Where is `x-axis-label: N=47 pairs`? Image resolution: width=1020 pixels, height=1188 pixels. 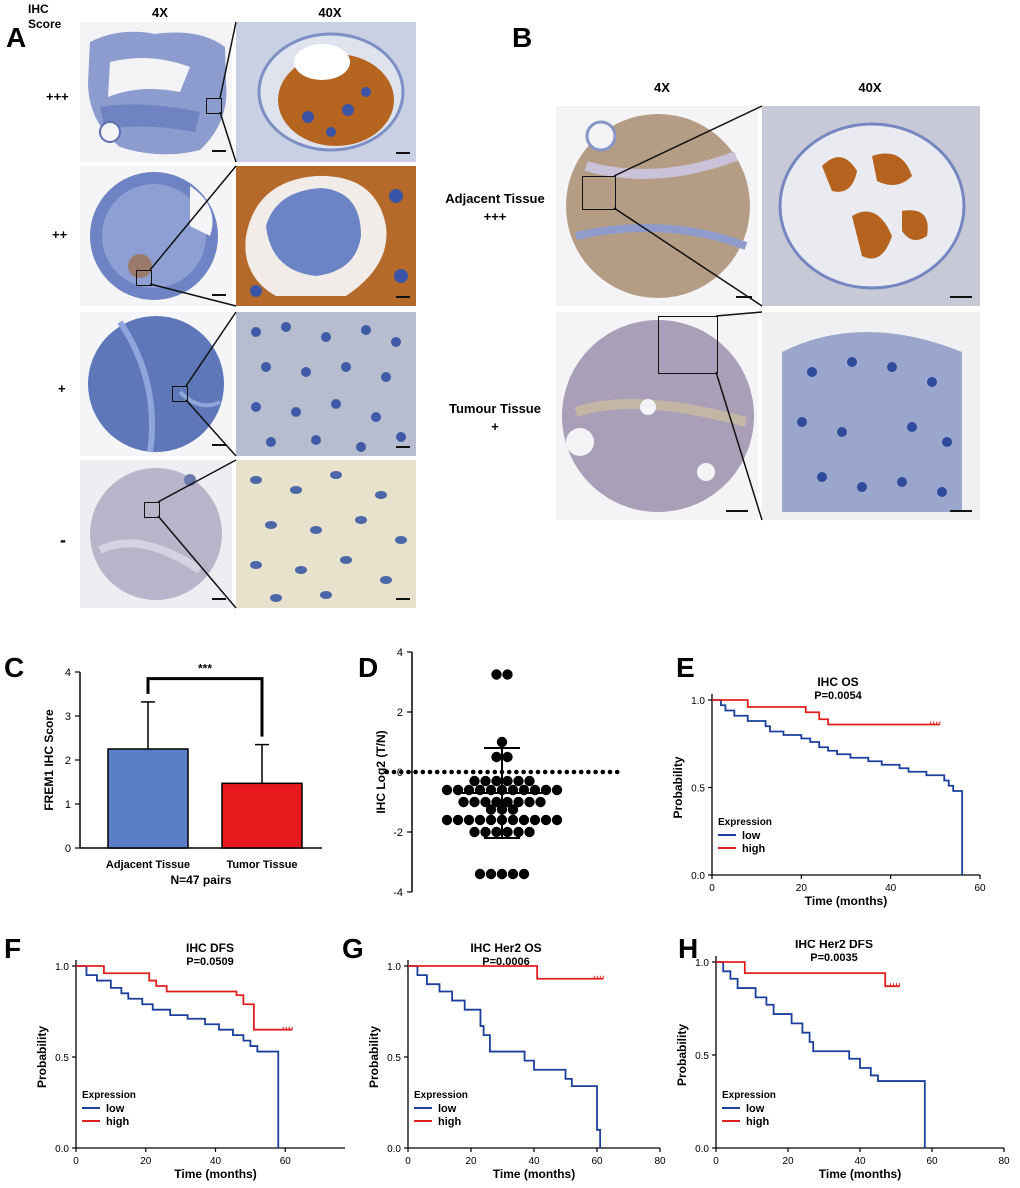 x-axis-label: N=47 pairs is located at coordinates (200, 880).